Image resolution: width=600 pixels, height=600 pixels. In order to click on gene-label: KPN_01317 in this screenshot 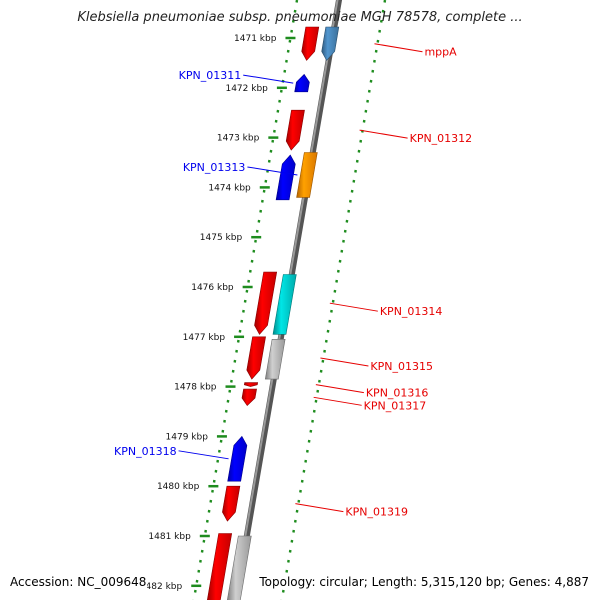, I will do `click(395, 405)`.